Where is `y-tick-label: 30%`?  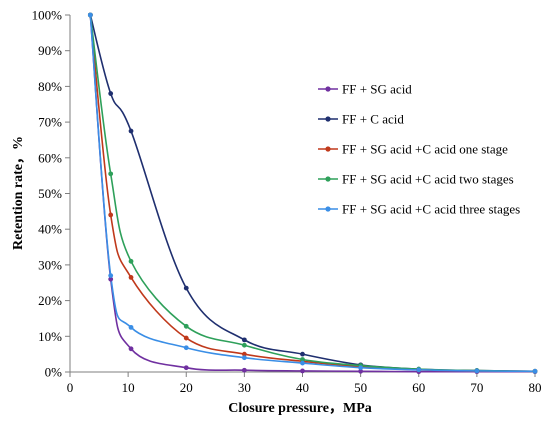 y-tick-label: 30% is located at coordinates (50, 264).